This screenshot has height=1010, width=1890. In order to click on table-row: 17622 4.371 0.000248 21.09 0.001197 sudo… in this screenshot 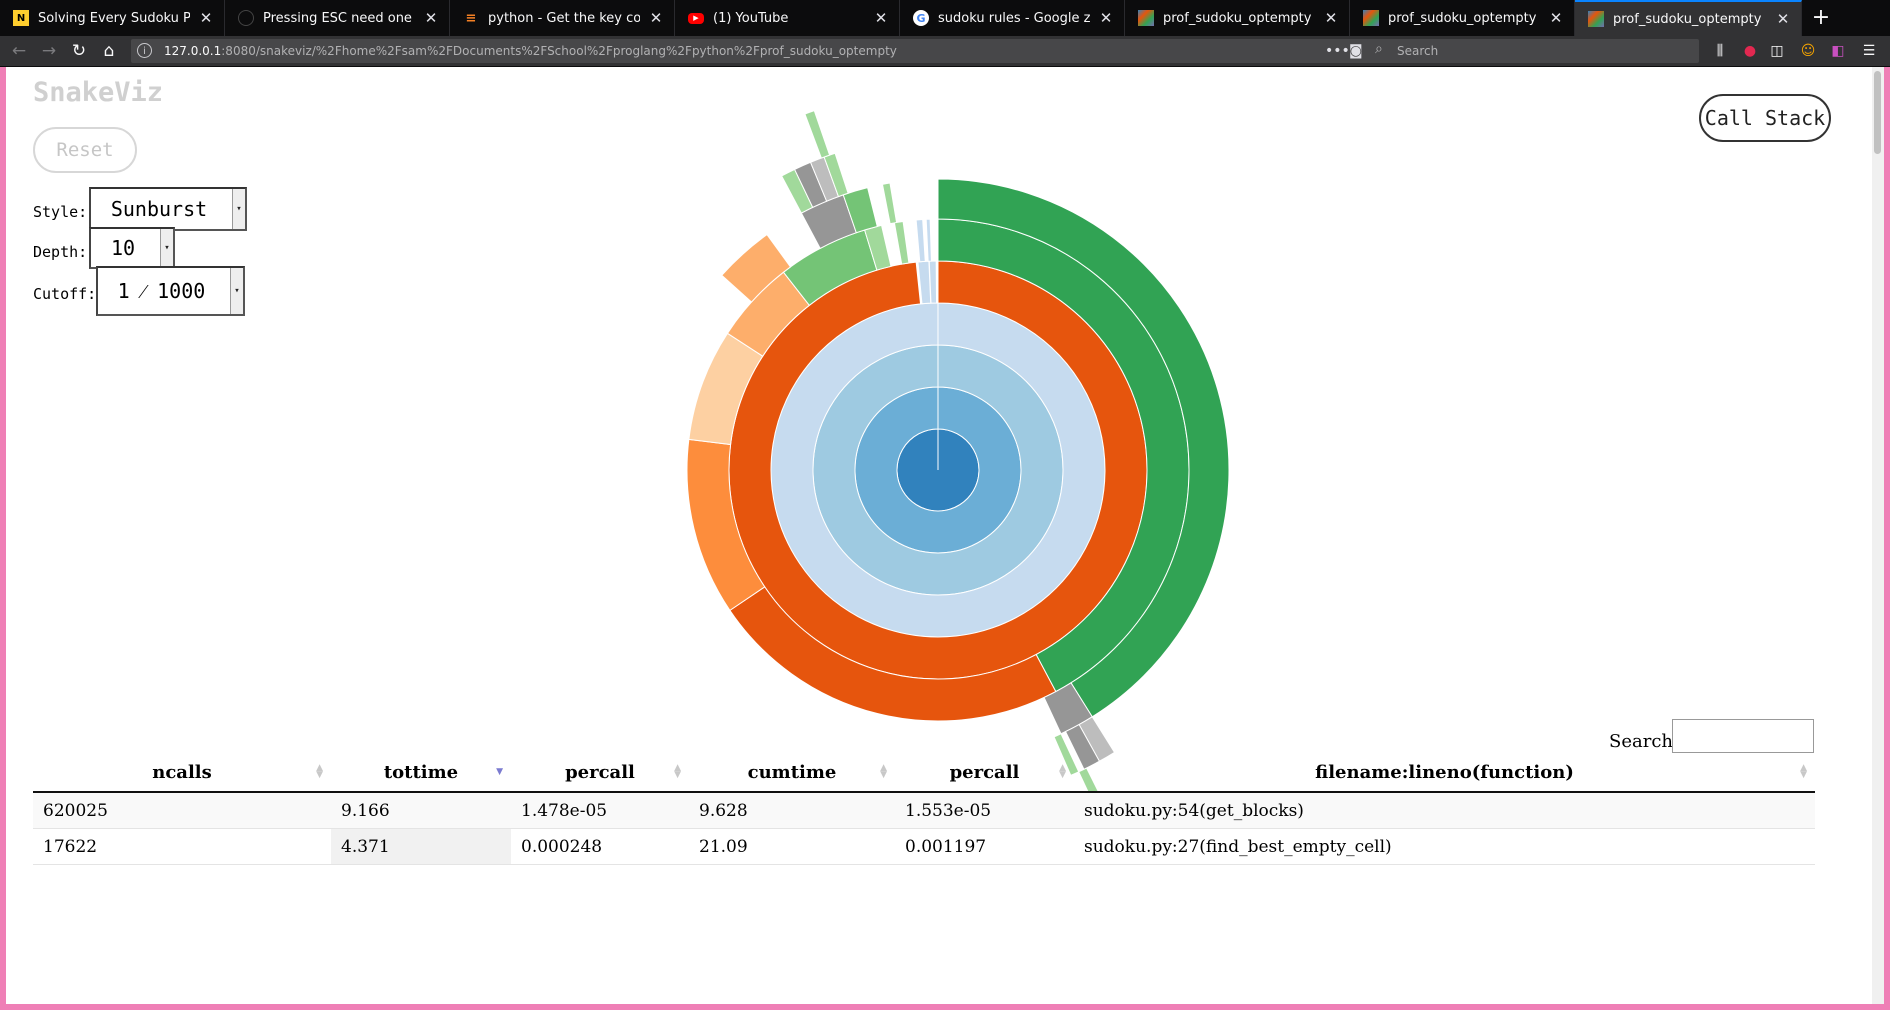, I will do `click(924, 846)`.